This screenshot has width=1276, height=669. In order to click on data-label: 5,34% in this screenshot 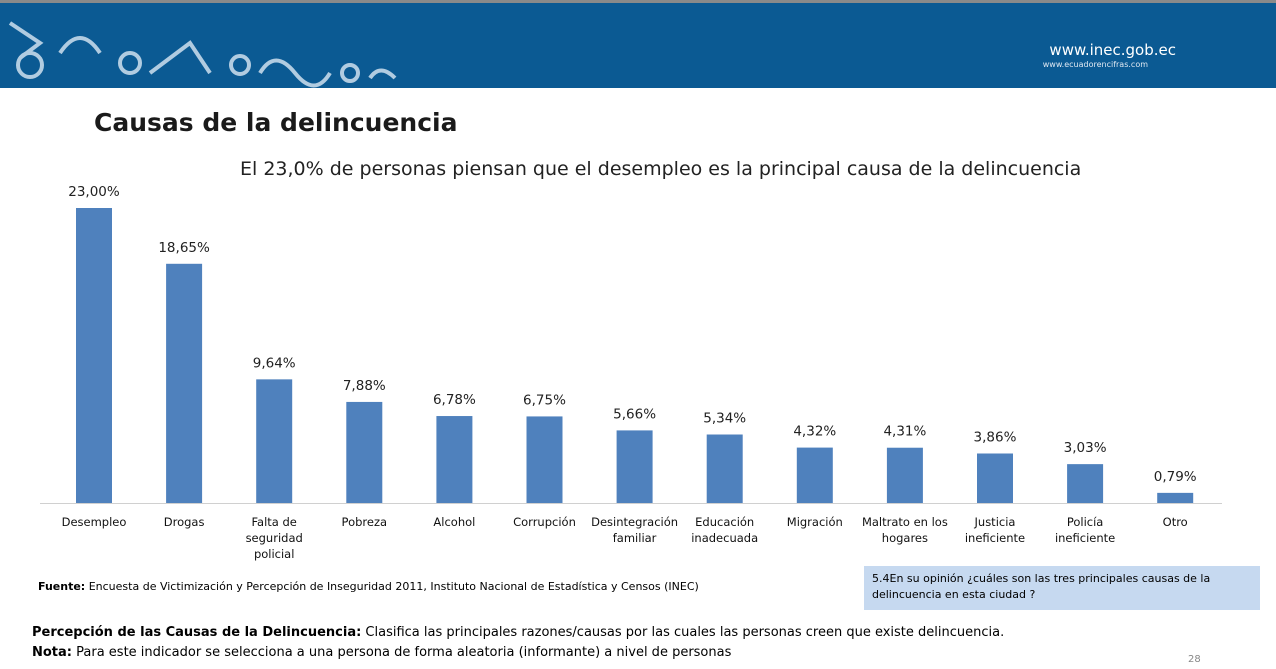, I will do `click(724, 419)`.